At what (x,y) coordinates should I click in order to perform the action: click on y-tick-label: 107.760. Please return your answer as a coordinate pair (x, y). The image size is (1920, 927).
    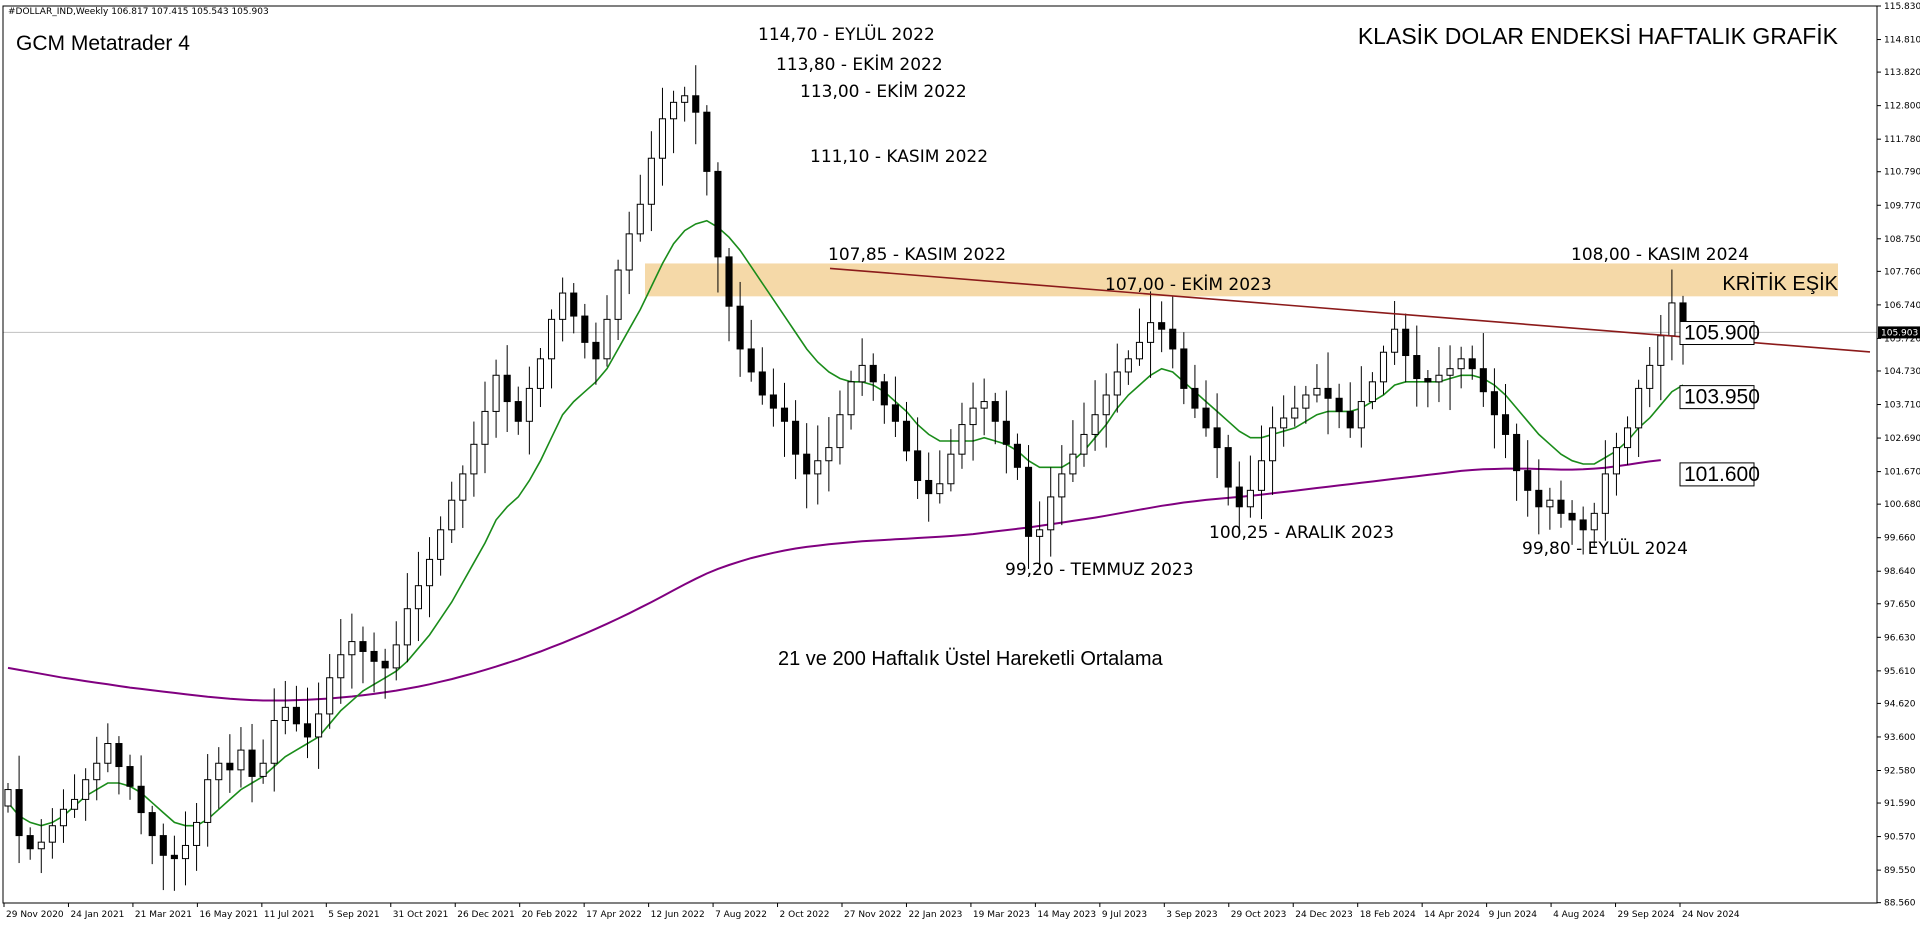
    Looking at the image, I should click on (1902, 272).